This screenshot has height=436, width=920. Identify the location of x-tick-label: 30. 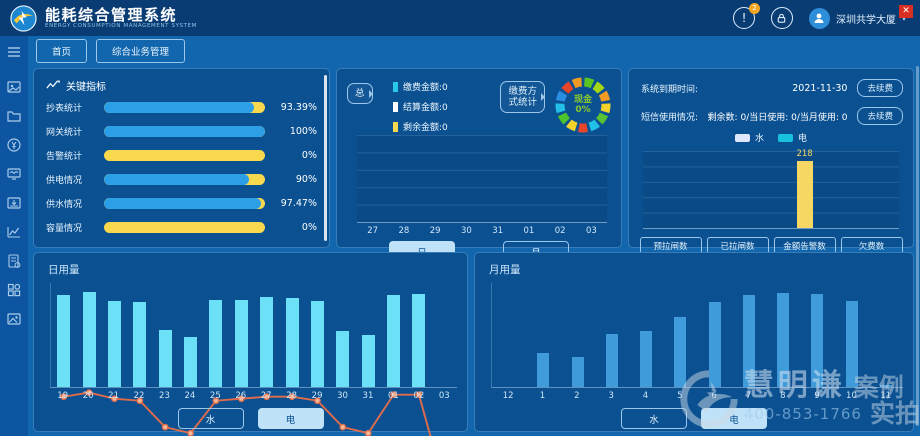
(466, 231).